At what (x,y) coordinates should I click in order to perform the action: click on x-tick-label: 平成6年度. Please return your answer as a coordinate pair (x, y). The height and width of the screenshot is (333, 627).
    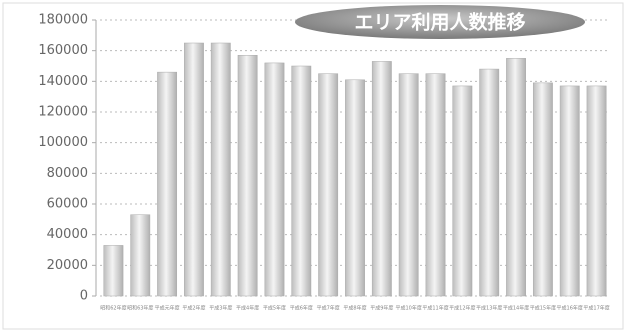
    Looking at the image, I should click on (301, 308).